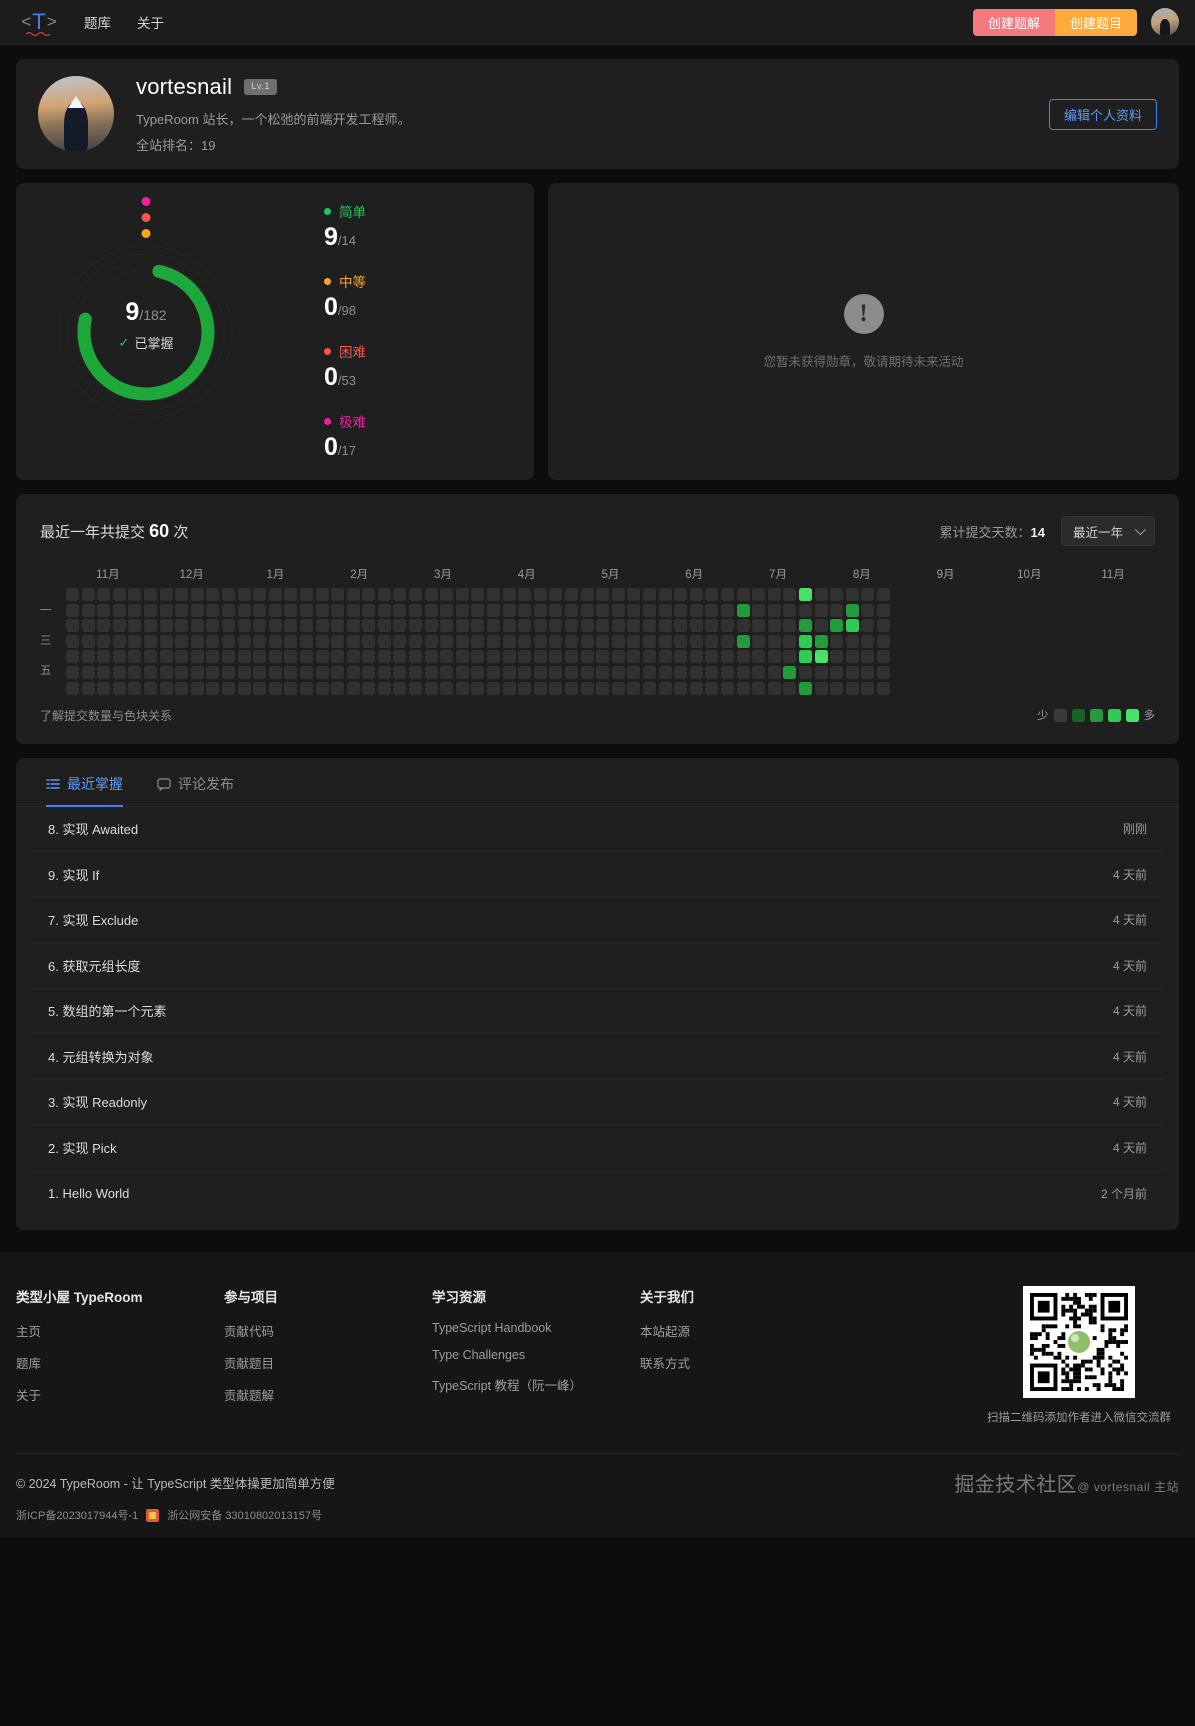  What do you see at coordinates (597, 1103) in the screenshot?
I see `list-item: 3. 实现 Readonly 4 天前` at bounding box center [597, 1103].